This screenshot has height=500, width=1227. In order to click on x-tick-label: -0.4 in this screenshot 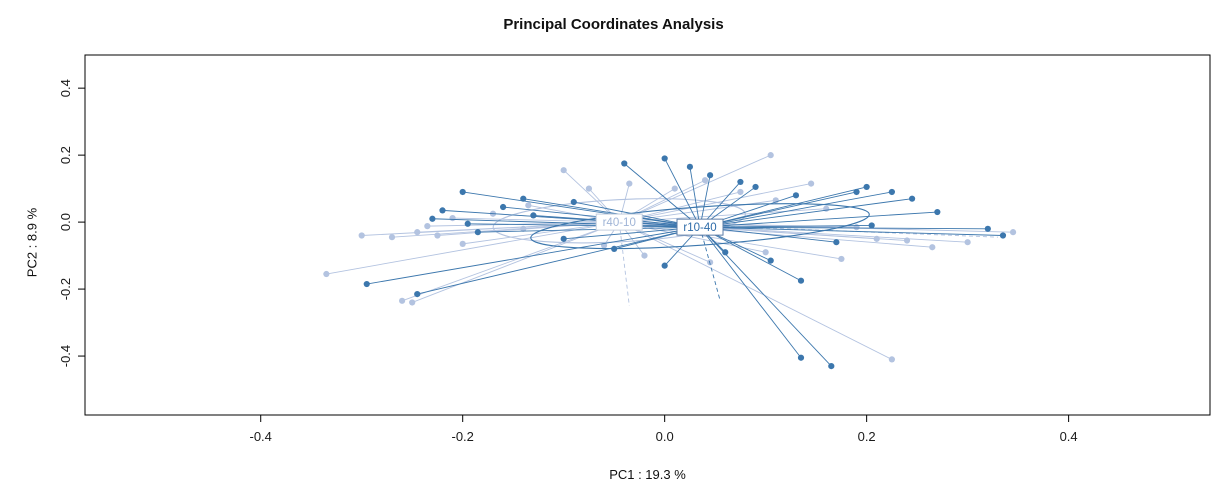, I will do `click(261, 436)`.